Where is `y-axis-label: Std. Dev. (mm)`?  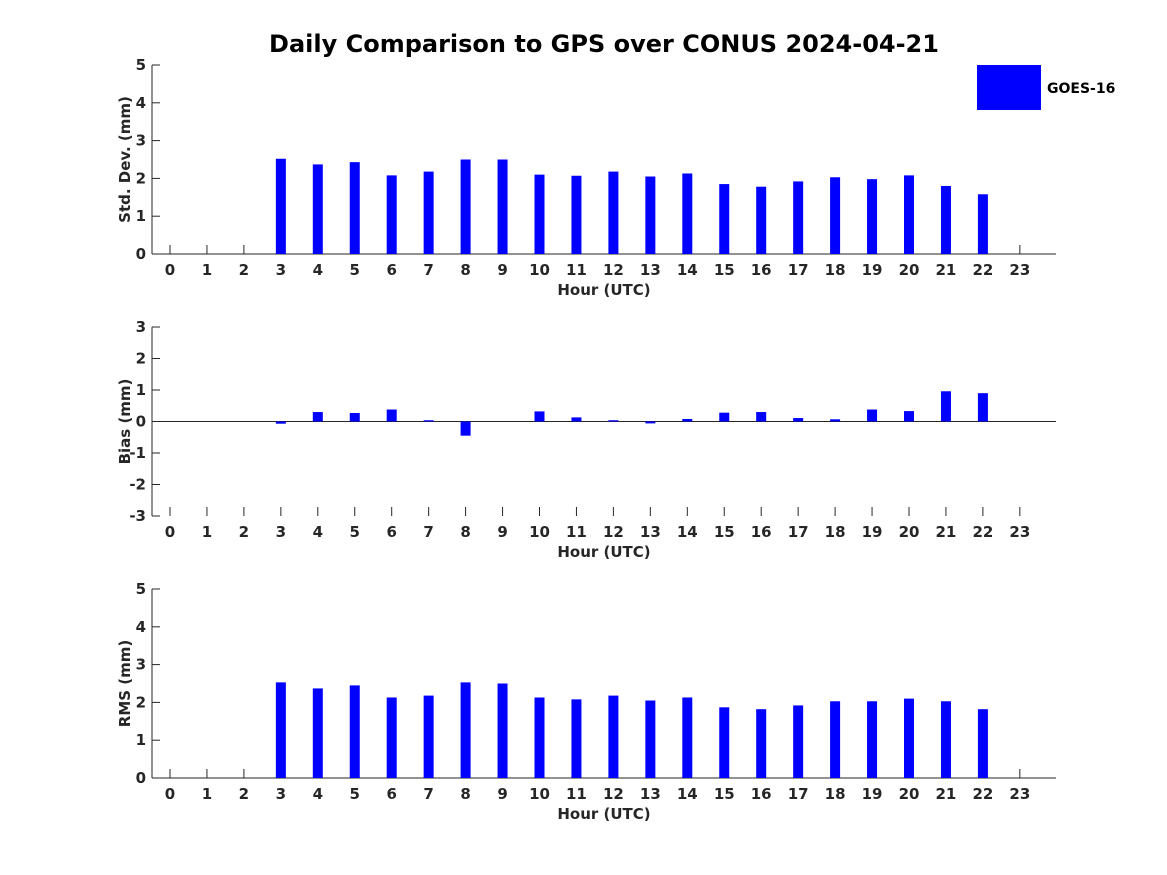 y-axis-label: Std. Dev. (mm) is located at coordinates (125, 159).